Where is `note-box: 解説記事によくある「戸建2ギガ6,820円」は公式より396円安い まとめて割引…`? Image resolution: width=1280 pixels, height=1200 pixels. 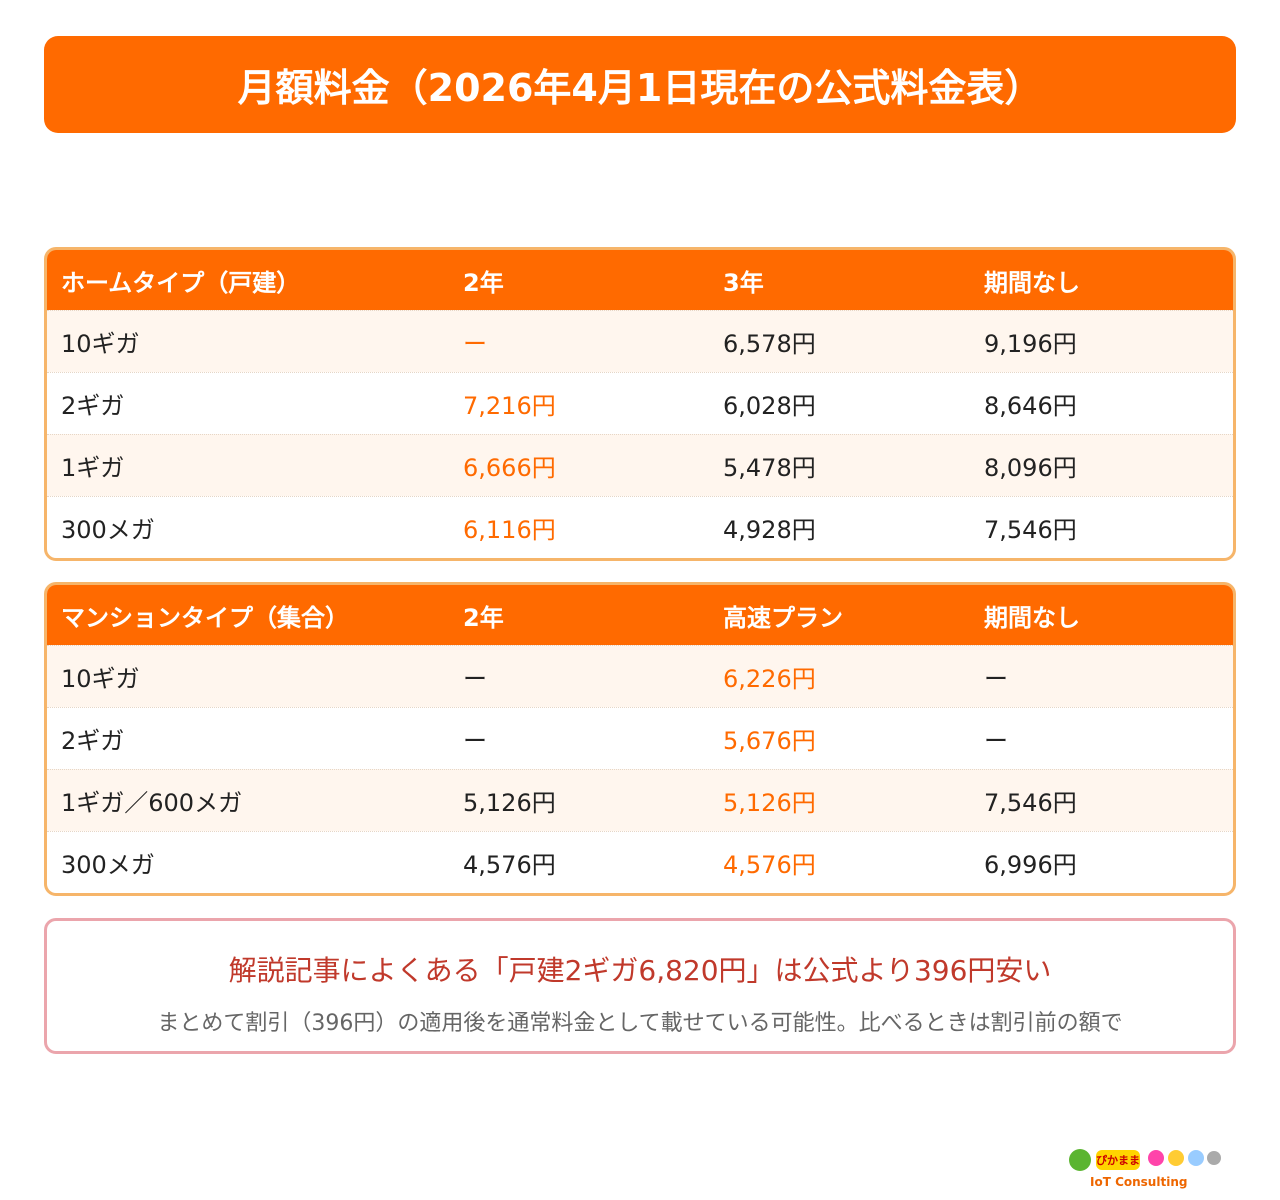
note-box: 解説記事によくある「戸建2ギガ6,820円」は公式より396円安い まとめて割引… is located at coordinates (640, 986).